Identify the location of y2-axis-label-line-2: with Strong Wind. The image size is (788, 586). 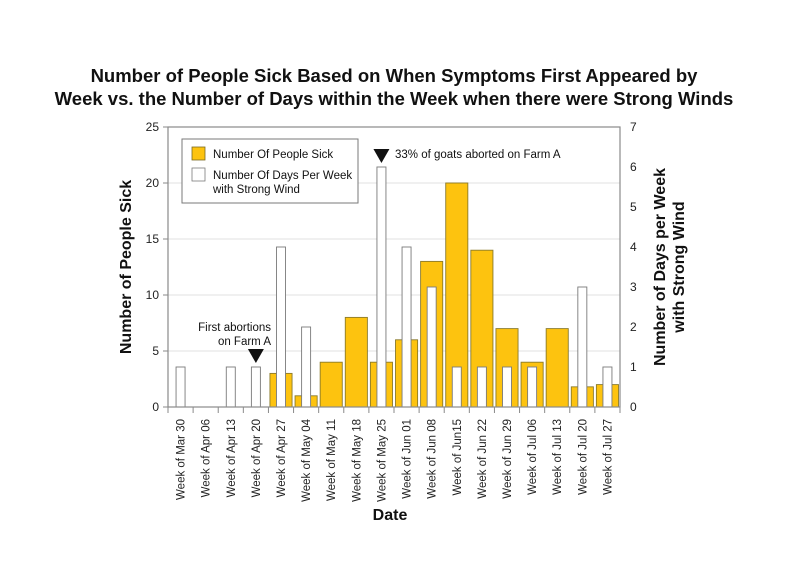
(679, 267).